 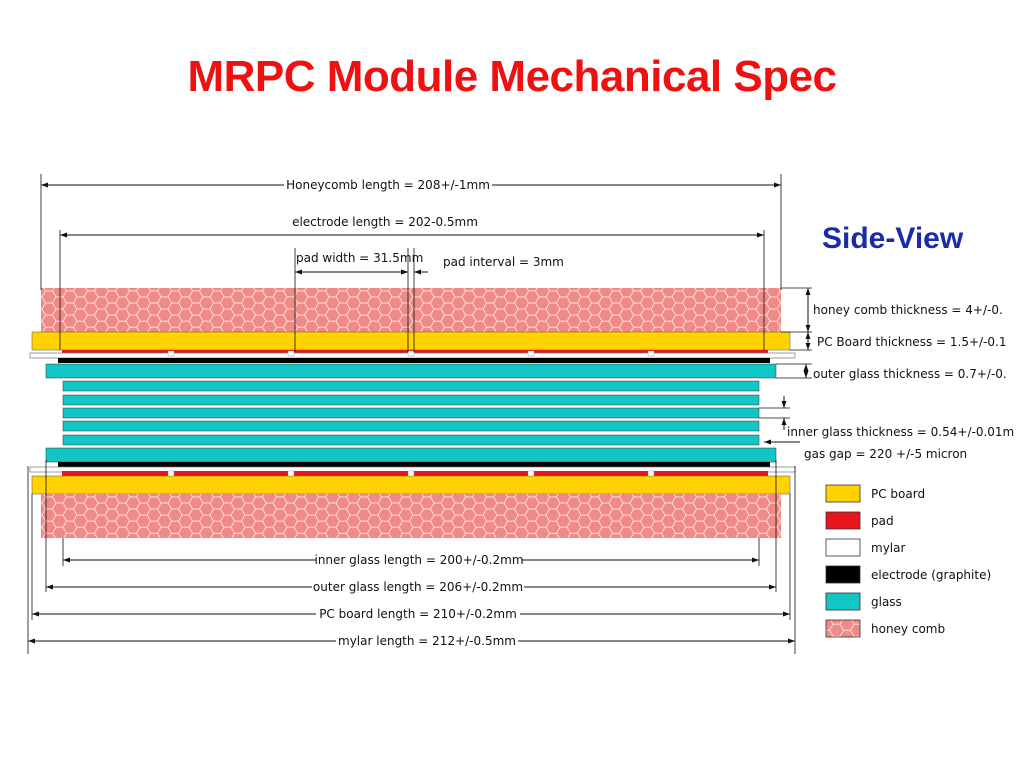 What do you see at coordinates (503, 262) in the screenshot?
I see `pad-interval-label: pad interval = 3mm` at bounding box center [503, 262].